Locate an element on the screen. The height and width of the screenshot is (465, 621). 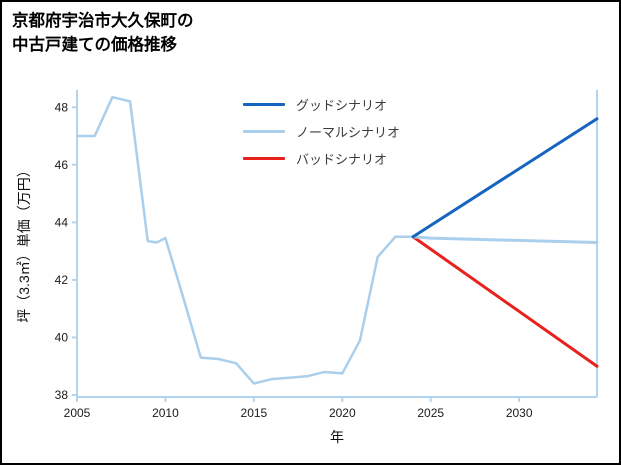
x-tick-label: 2030 is located at coordinates (519, 413).